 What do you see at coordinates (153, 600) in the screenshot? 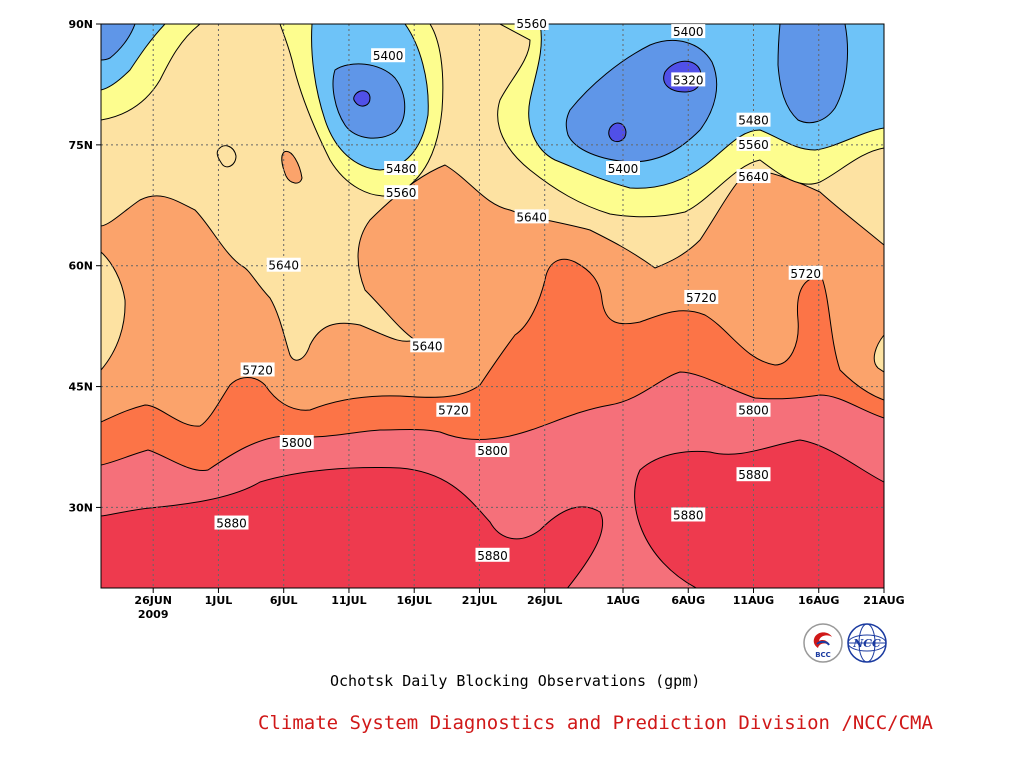
I see `x-tick-label: 26JUN` at bounding box center [153, 600].